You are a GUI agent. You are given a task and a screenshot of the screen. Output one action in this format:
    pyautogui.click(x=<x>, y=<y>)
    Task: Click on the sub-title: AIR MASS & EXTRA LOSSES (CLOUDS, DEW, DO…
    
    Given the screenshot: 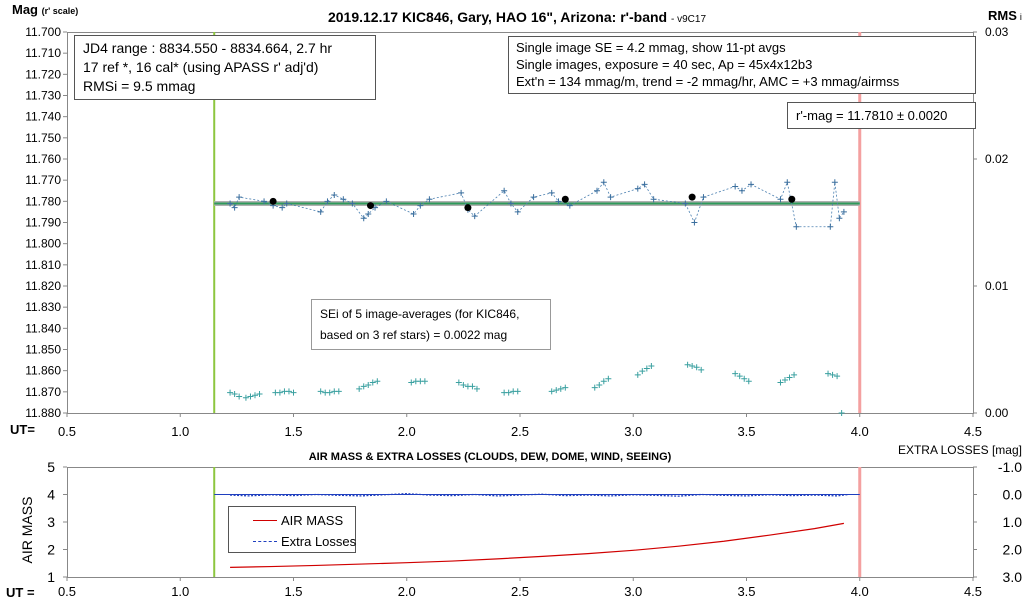 What is the action you would take?
    pyautogui.click(x=490, y=457)
    